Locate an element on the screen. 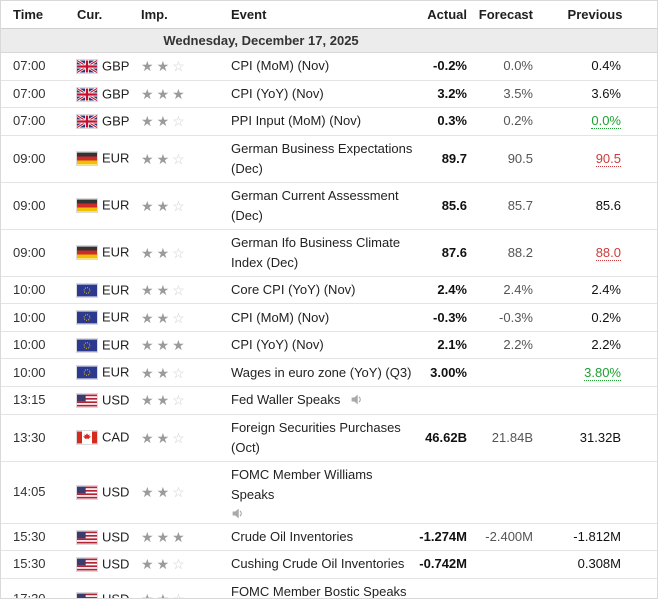 This screenshot has height=599, width=658. previous-value is located at coordinates (577, 400).